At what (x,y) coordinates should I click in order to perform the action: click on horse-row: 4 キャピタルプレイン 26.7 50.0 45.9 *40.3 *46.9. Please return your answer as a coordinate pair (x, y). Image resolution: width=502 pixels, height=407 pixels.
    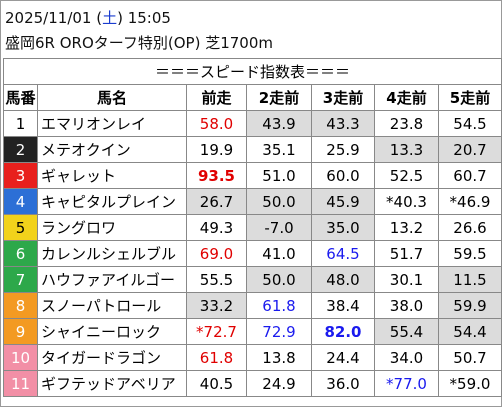
    Looking at the image, I should click on (252, 201).